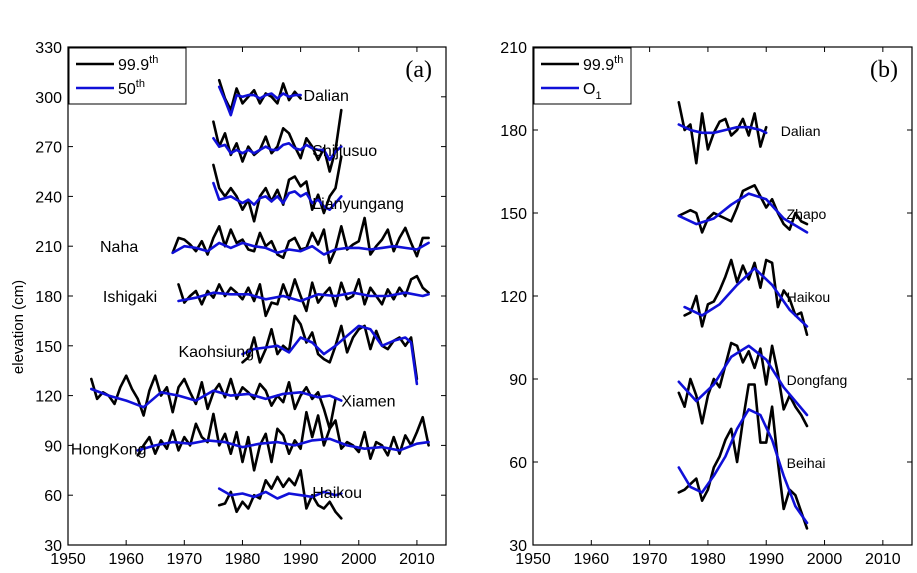 This screenshot has width=917, height=573. I want to click on legend: 99.9th O1, so click(582, 76).